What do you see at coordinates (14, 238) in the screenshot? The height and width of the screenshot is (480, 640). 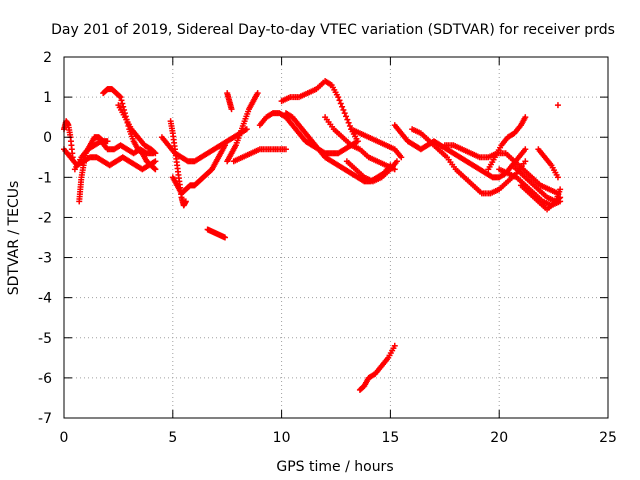 I see `y-axis-label: SDTVAR / TECUs` at bounding box center [14, 238].